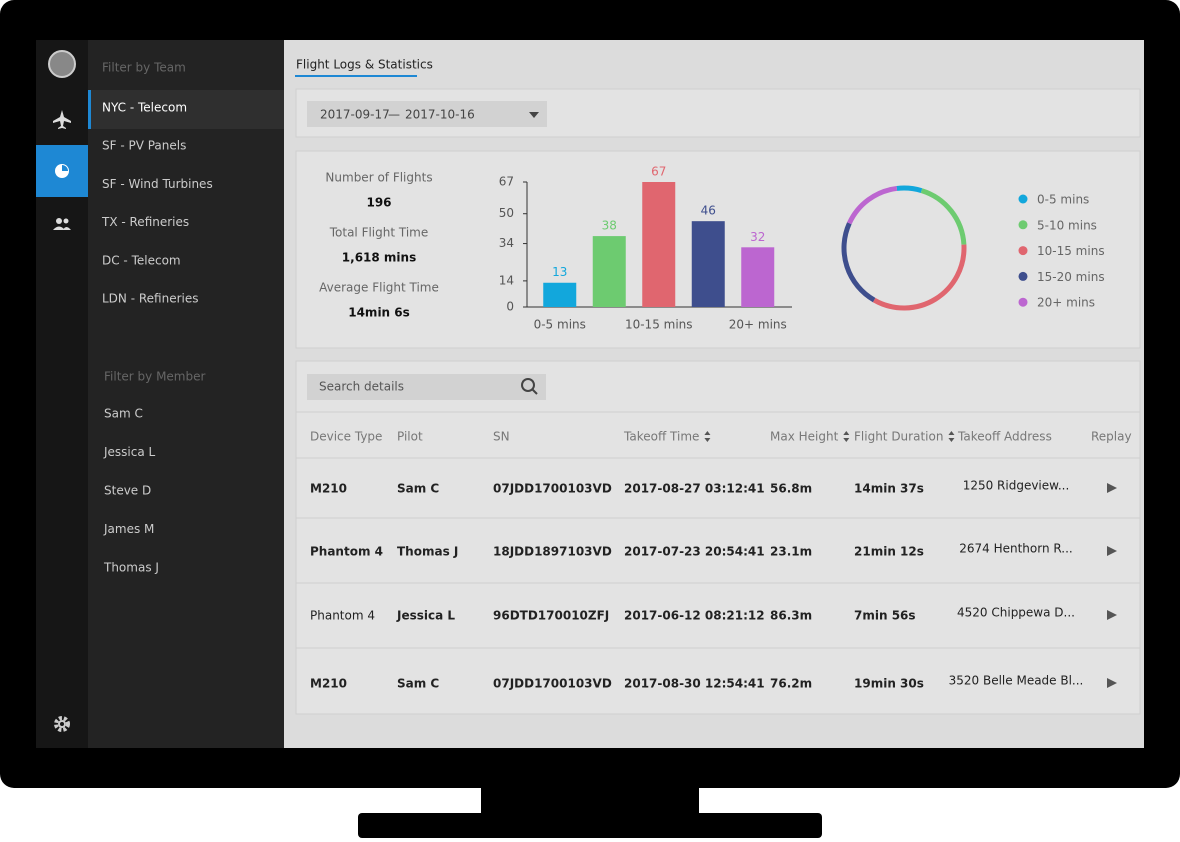 The width and height of the screenshot is (1180, 842). What do you see at coordinates (364, 65) in the screenshot?
I see `tab: Flight Logs & Statistics` at bounding box center [364, 65].